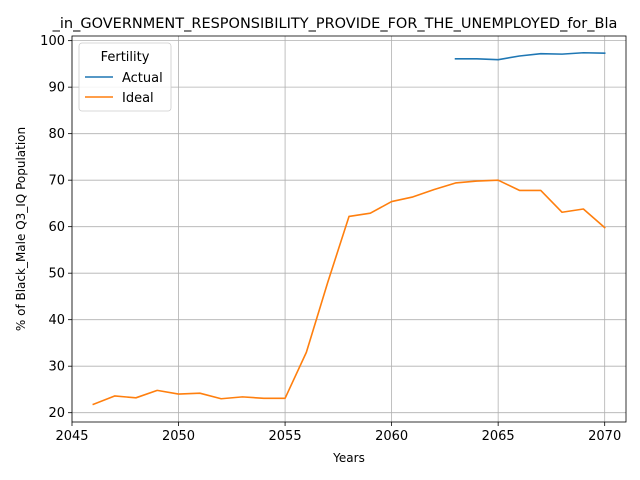  Describe the element at coordinates (21, 229) in the screenshot. I see `y-axis-label: % of Black_Male Q3_IQ Population` at that location.